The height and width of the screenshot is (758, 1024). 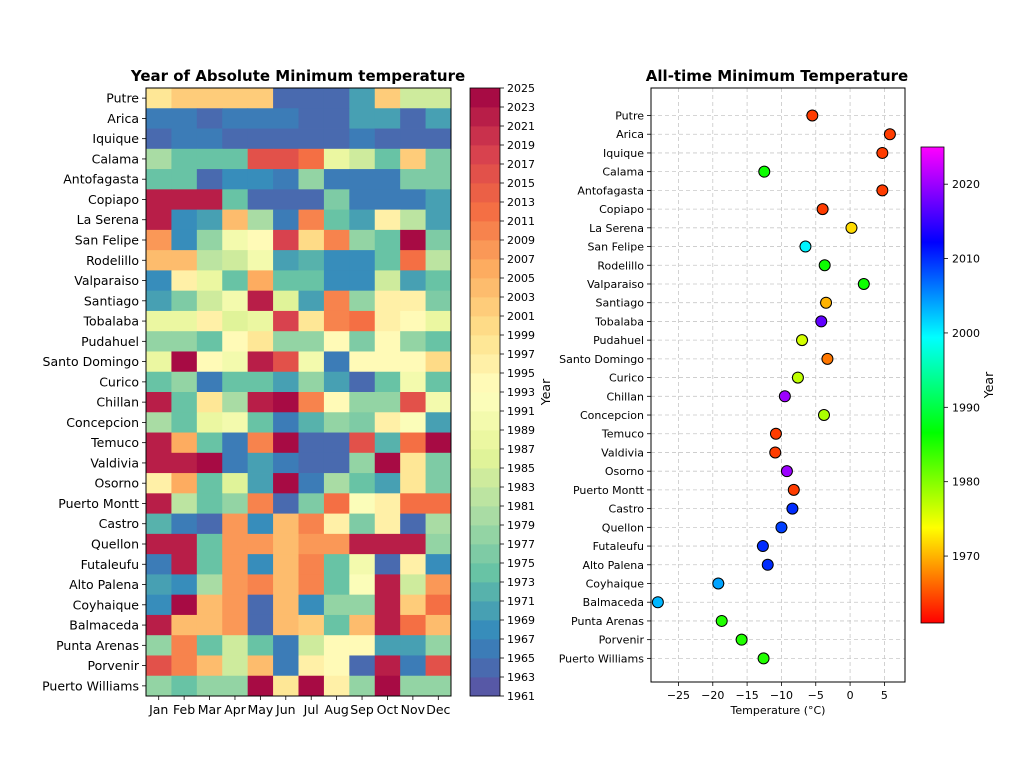 I want to click on heatmap-y-tick-label: Alto Palena, so click(x=104, y=584).